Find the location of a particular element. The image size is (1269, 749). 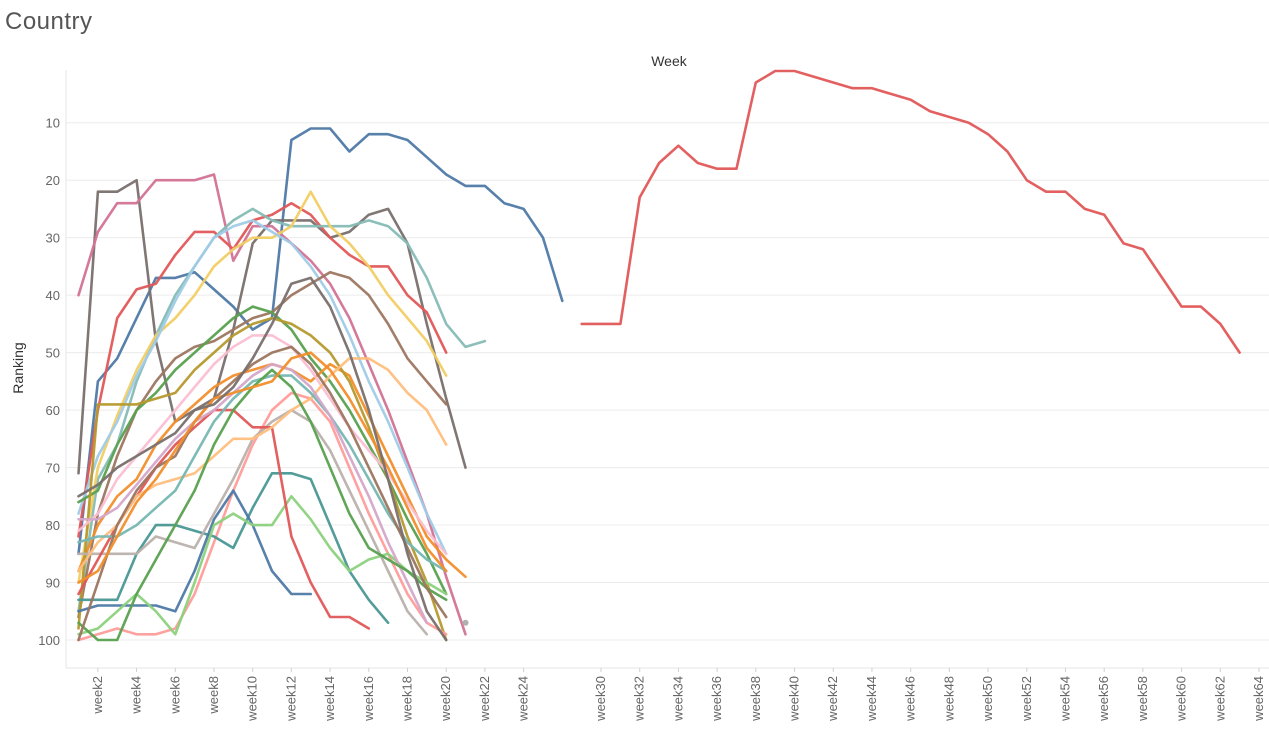

x-tick-label: week50 is located at coordinates (987, 699).